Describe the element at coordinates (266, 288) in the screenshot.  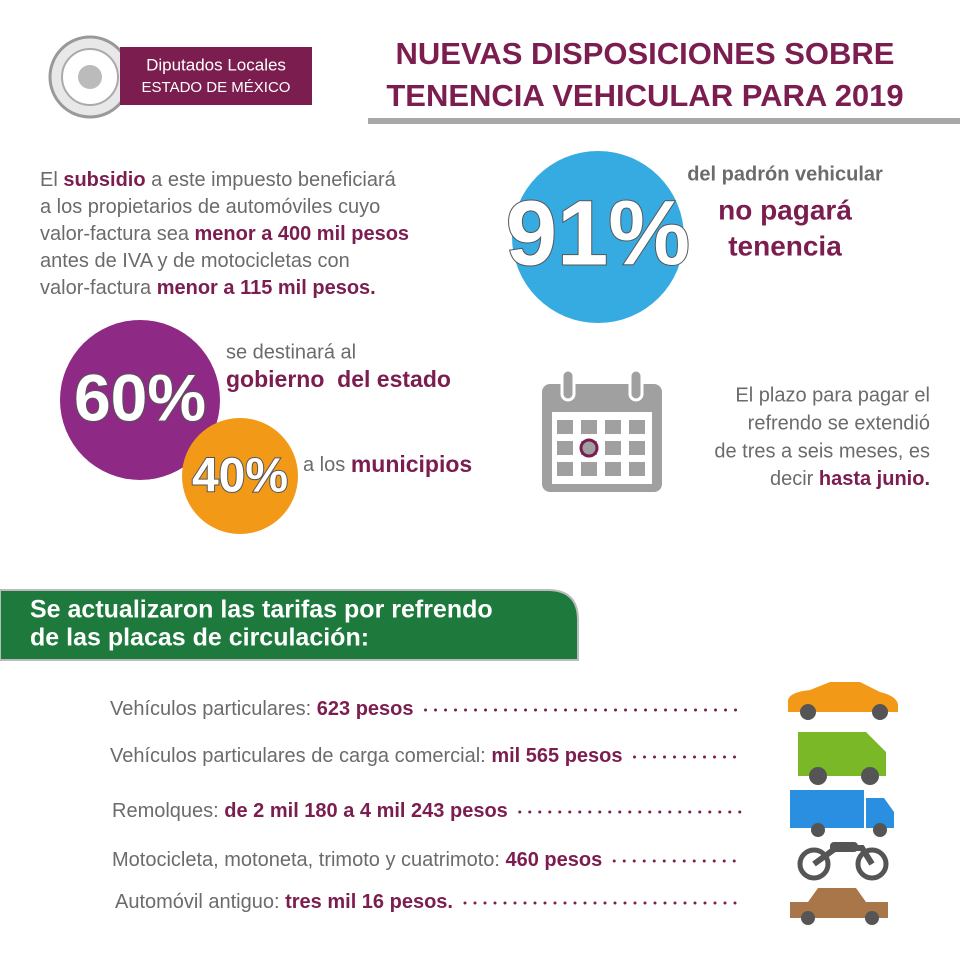
I see `text-segment: menor a 115 mil pesos.` at that location.